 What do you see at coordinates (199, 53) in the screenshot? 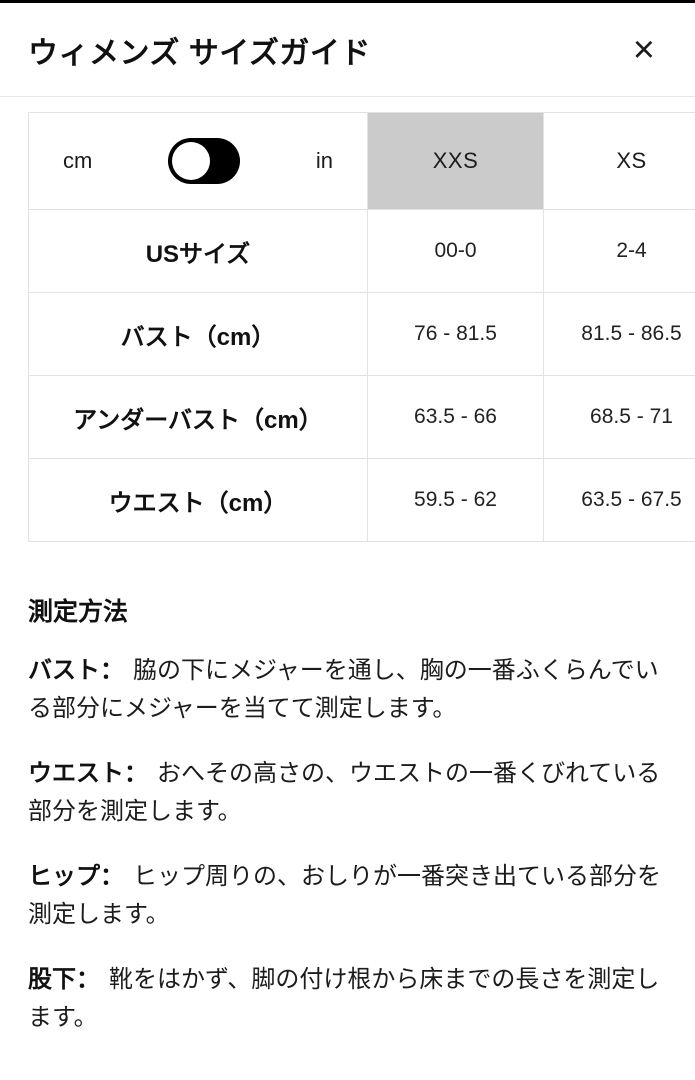
I see `page-title: ウィメンズ サイズガイド` at bounding box center [199, 53].